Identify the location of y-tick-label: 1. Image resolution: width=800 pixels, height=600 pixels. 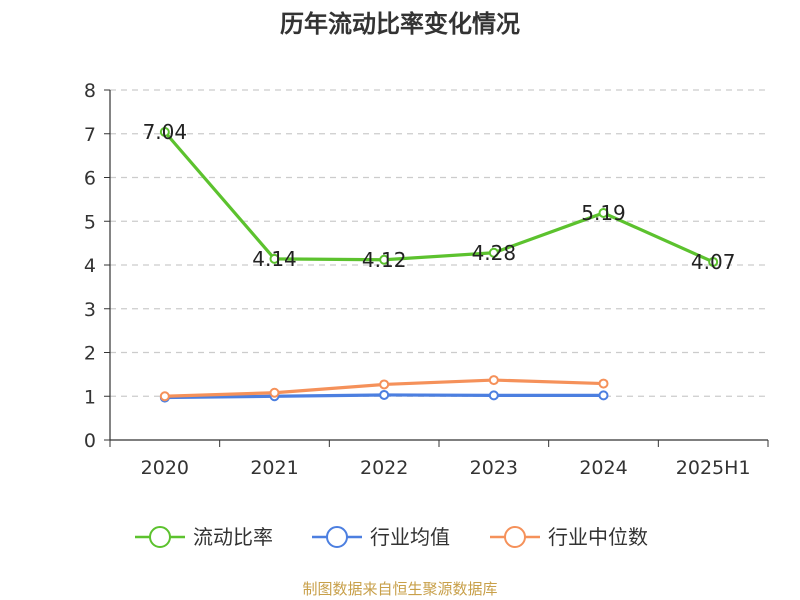
(90, 397).